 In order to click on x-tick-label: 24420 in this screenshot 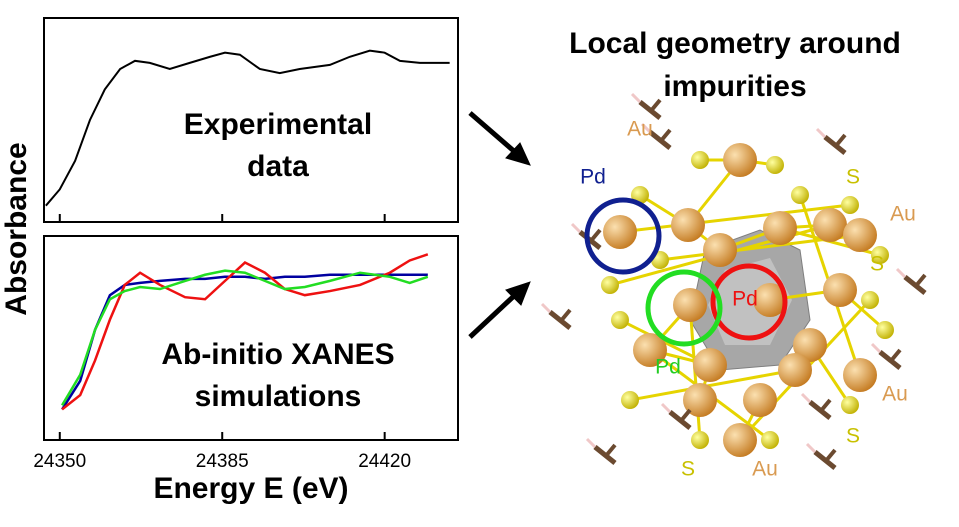, I will do `click(384, 461)`.